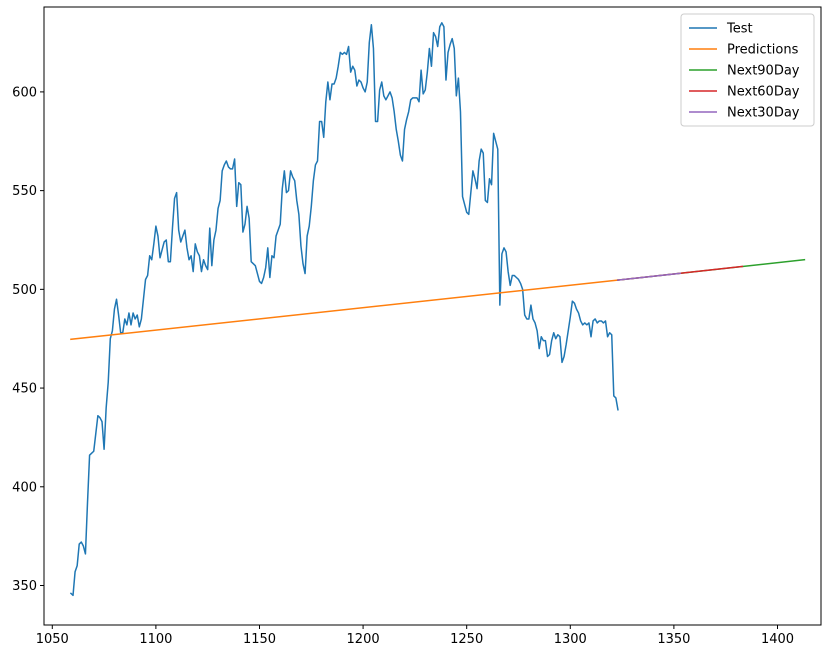 The image size is (831, 659). Describe the element at coordinates (415, 636) in the screenshot. I see `x-axis: 1050 1100 1150 1200 1250 1300 1350 1400` at that location.